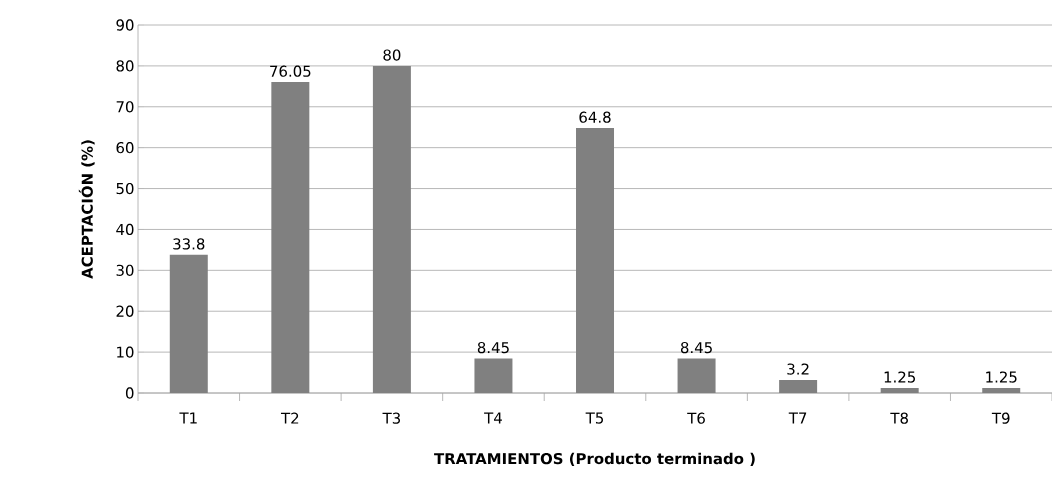 The width and height of the screenshot is (1052, 497). What do you see at coordinates (797, 418) in the screenshot?
I see `x-tick-label: T7` at bounding box center [797, 418].